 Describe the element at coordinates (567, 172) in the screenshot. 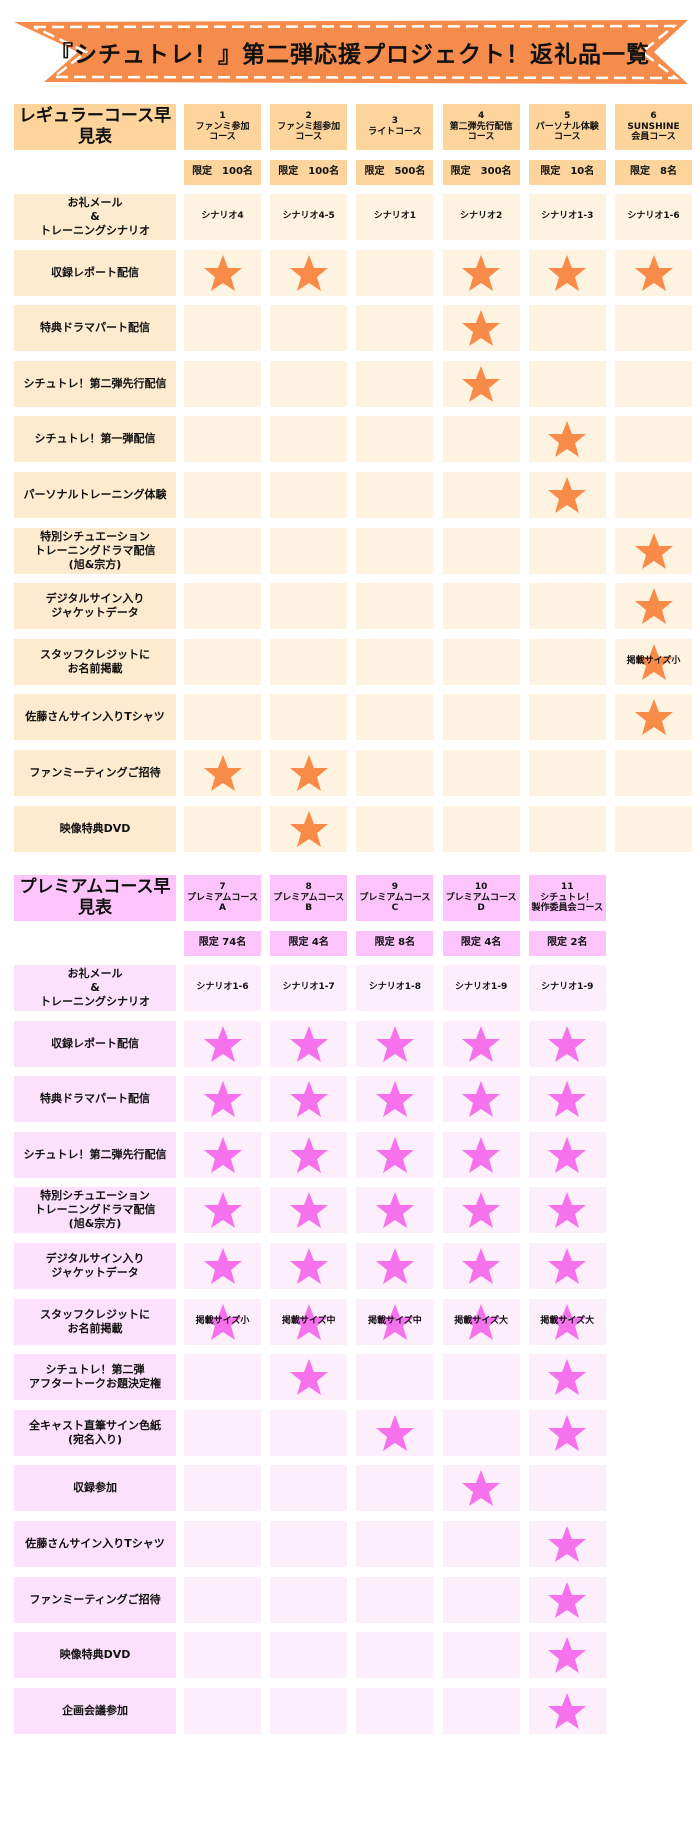

I see `course-limit: 限定 10名` at that location.